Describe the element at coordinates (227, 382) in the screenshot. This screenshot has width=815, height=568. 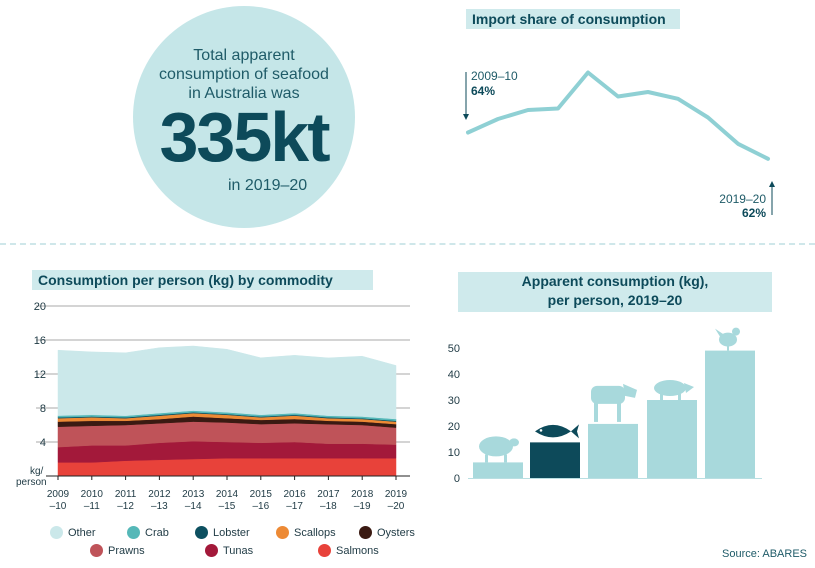
I see `area-other` at that location.